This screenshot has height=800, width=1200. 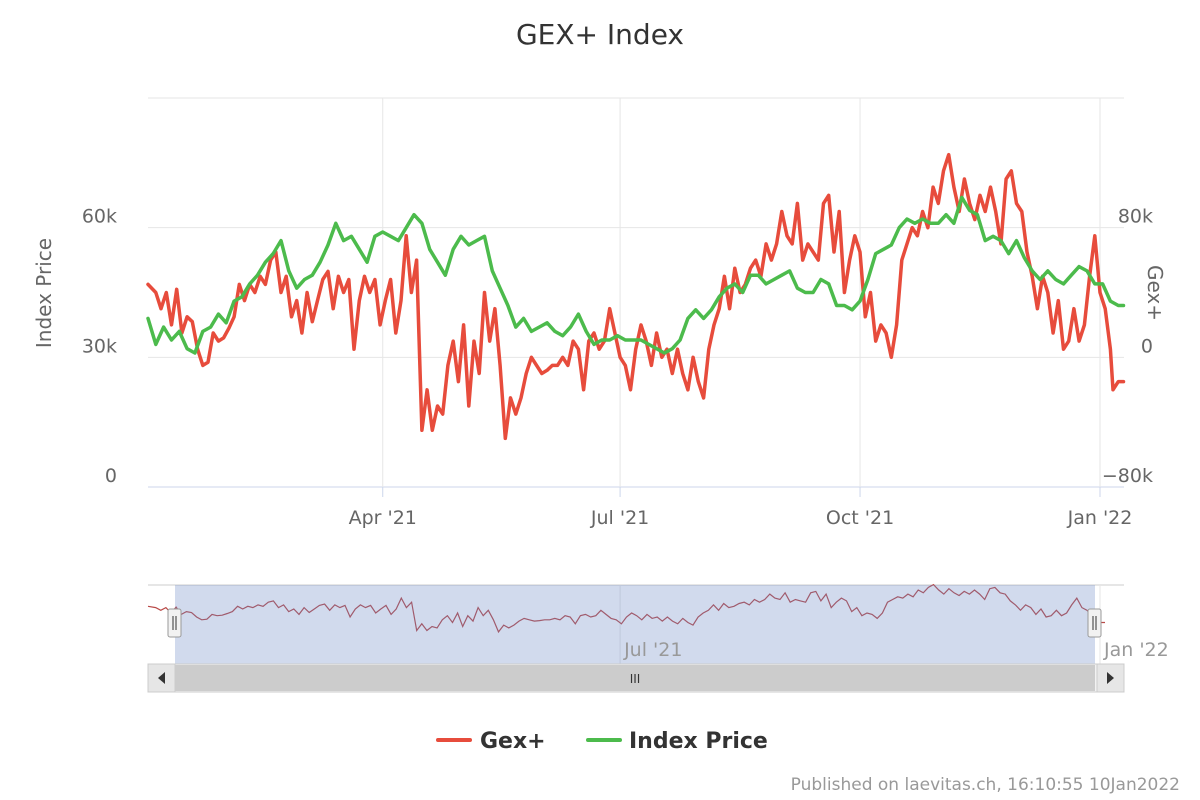 What do you see at coordinates (698, 741) in the screenshot?
I see `legend-label-index-price: Index Price` at bounding box center [698, 741].